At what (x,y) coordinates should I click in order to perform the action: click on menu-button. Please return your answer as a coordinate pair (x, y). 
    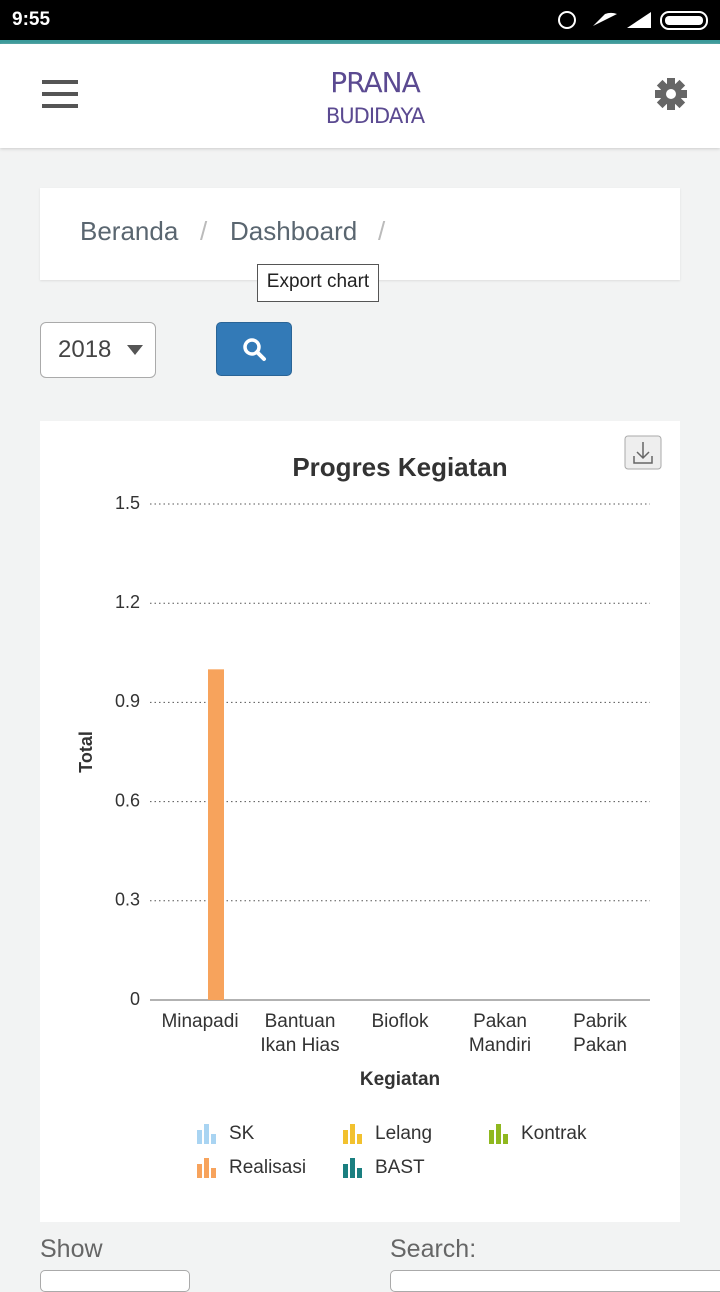
    Looking at the image, I should click on (60, 94).